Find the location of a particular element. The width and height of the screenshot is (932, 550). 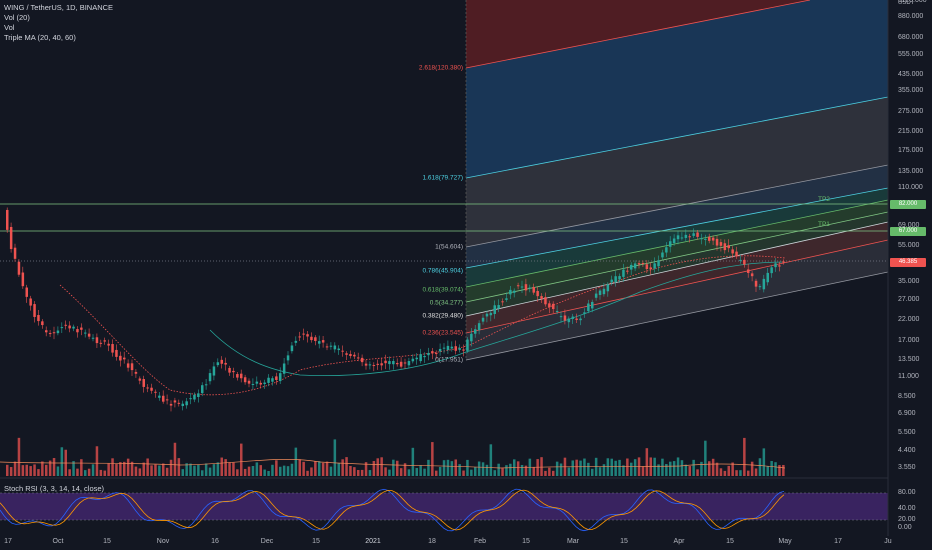

fib-level-label: 0.5(34.277) is located at coordinates (446, 303).